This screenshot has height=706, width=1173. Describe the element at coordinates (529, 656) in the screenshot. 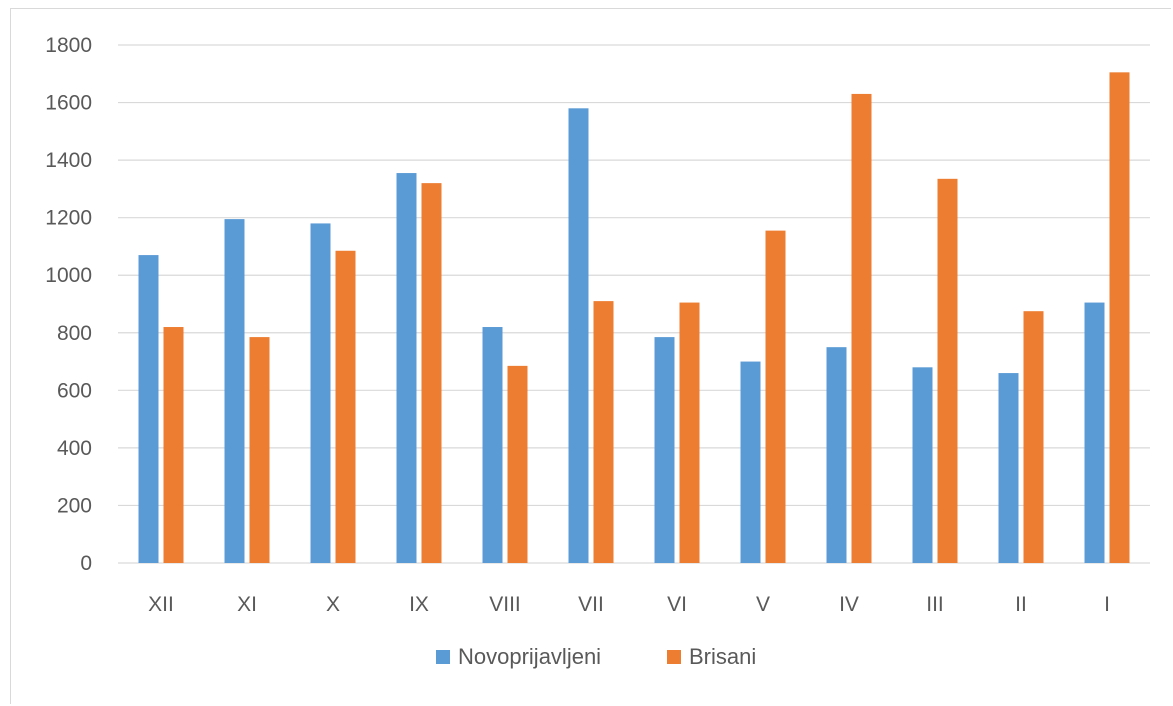

I see `legend-label: Novoprijavljeni` at that location.